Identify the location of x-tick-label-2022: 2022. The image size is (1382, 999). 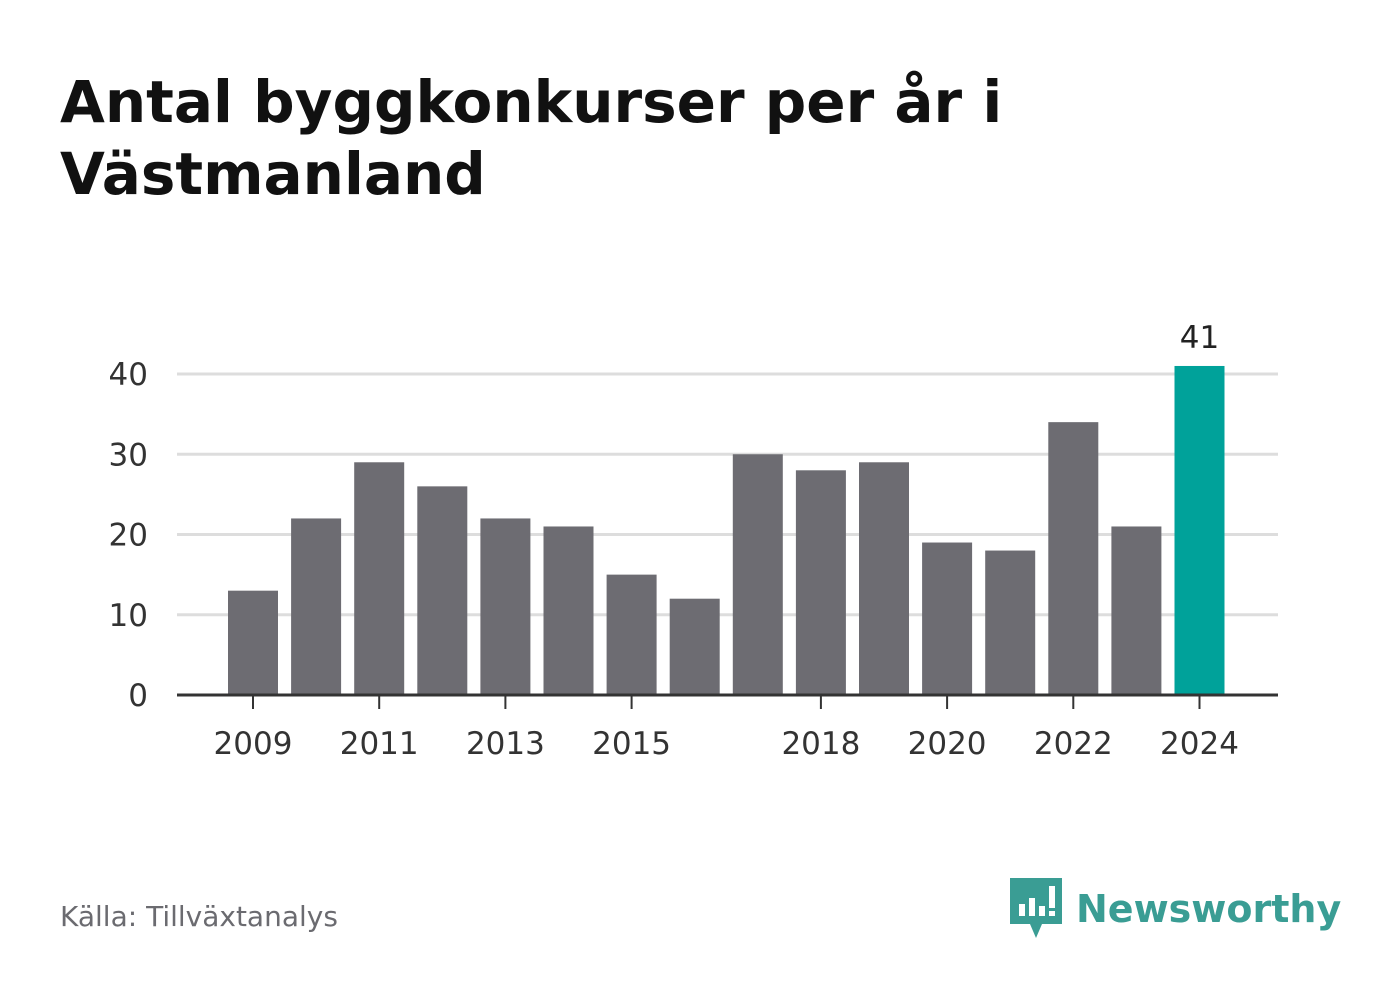
(1073, 744).